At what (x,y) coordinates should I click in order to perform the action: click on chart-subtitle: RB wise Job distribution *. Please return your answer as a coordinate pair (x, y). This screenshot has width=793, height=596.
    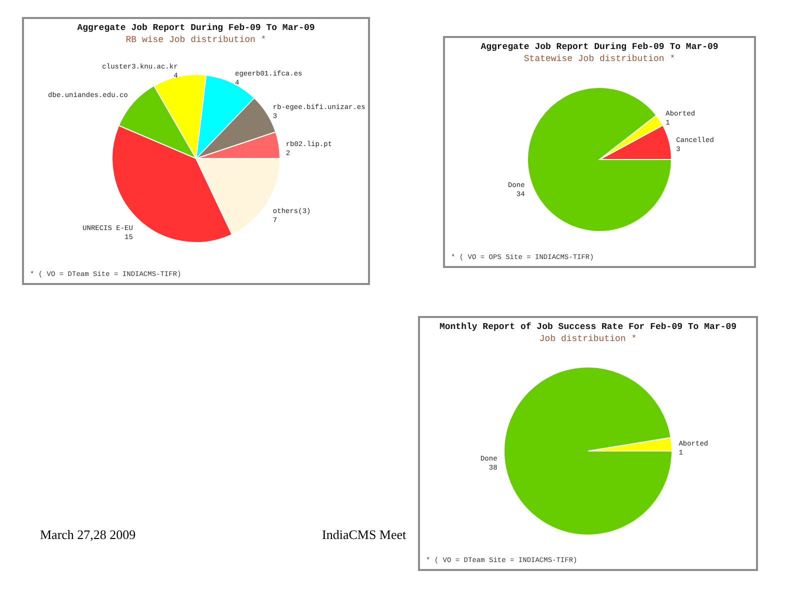
    Looking at the image, I should click on (196, 40).